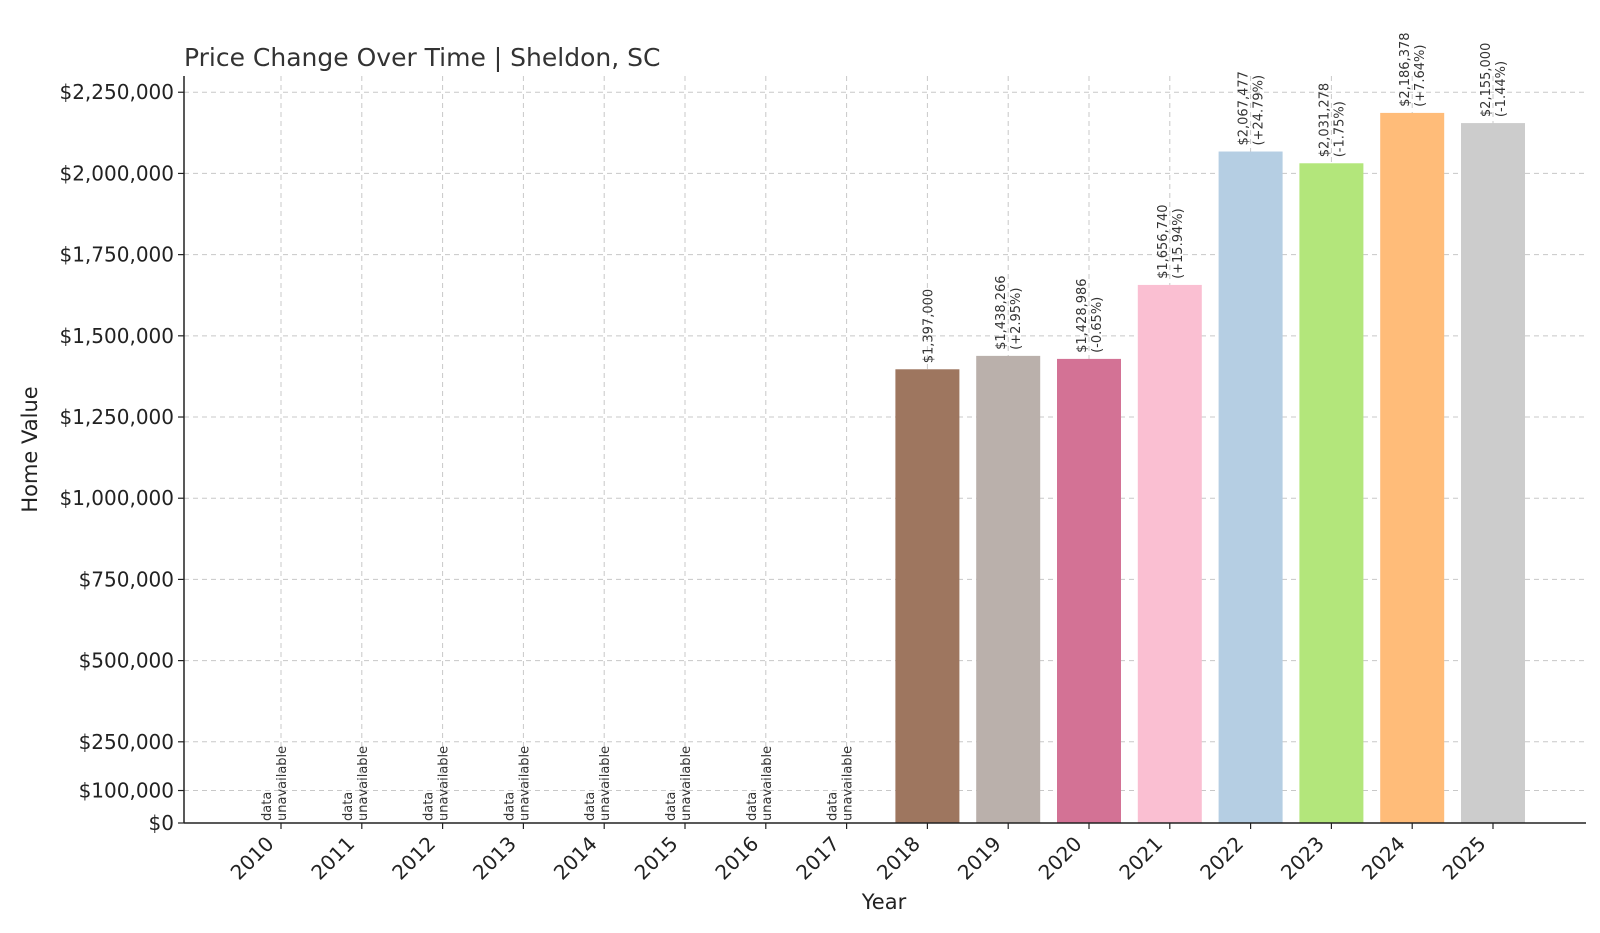 This screenshot has width=1600, height=933. What do you see at coordinates (1163, 241) in the screenshot?
I see `value-label: $1,656,740` at bounding box center [1163, 241].